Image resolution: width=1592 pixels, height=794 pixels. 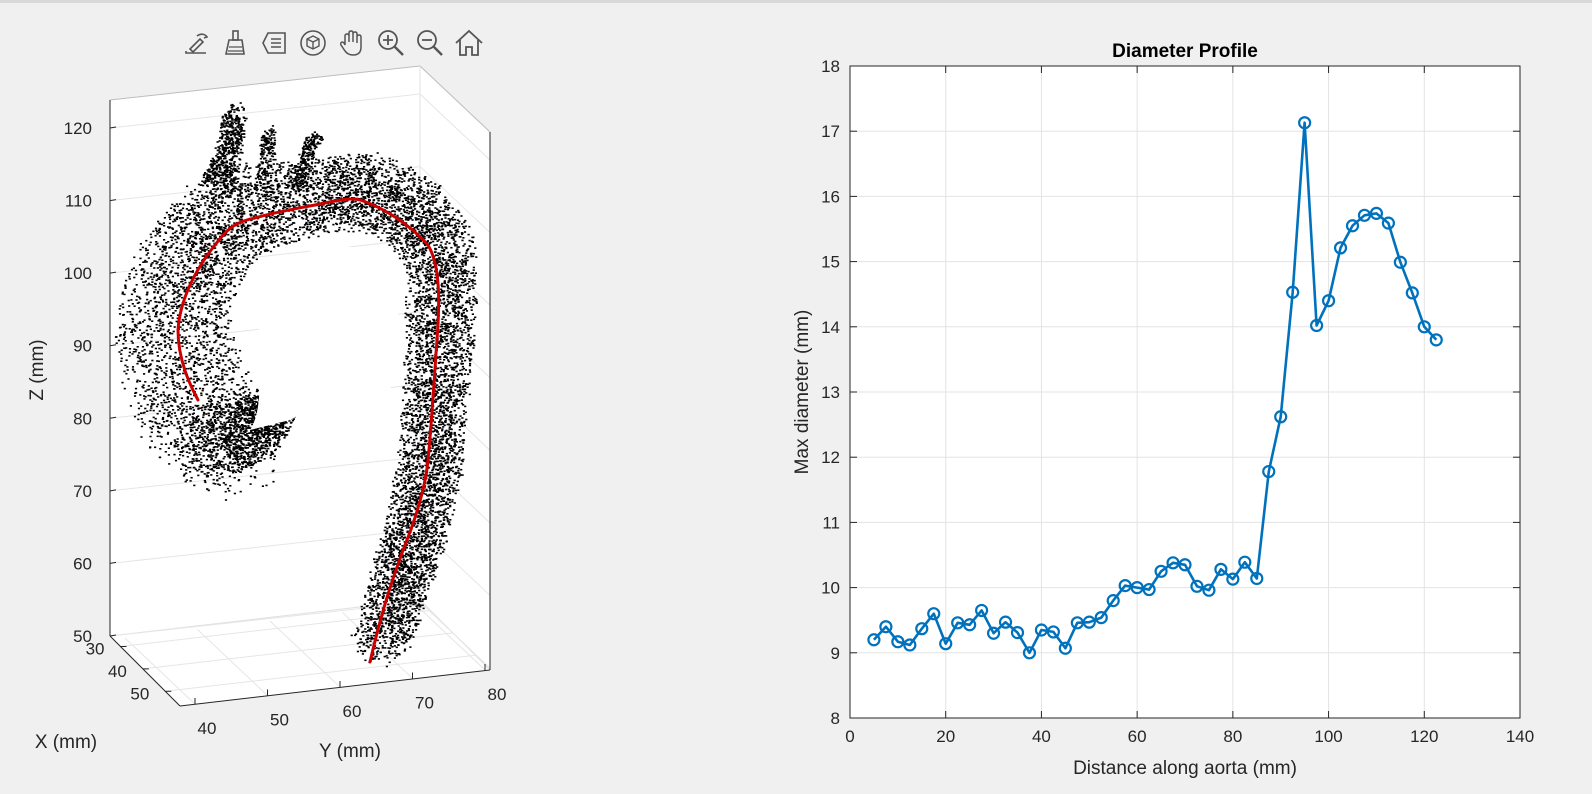 I want to click on y-tick-label: 8, so click(x=835, y=718).